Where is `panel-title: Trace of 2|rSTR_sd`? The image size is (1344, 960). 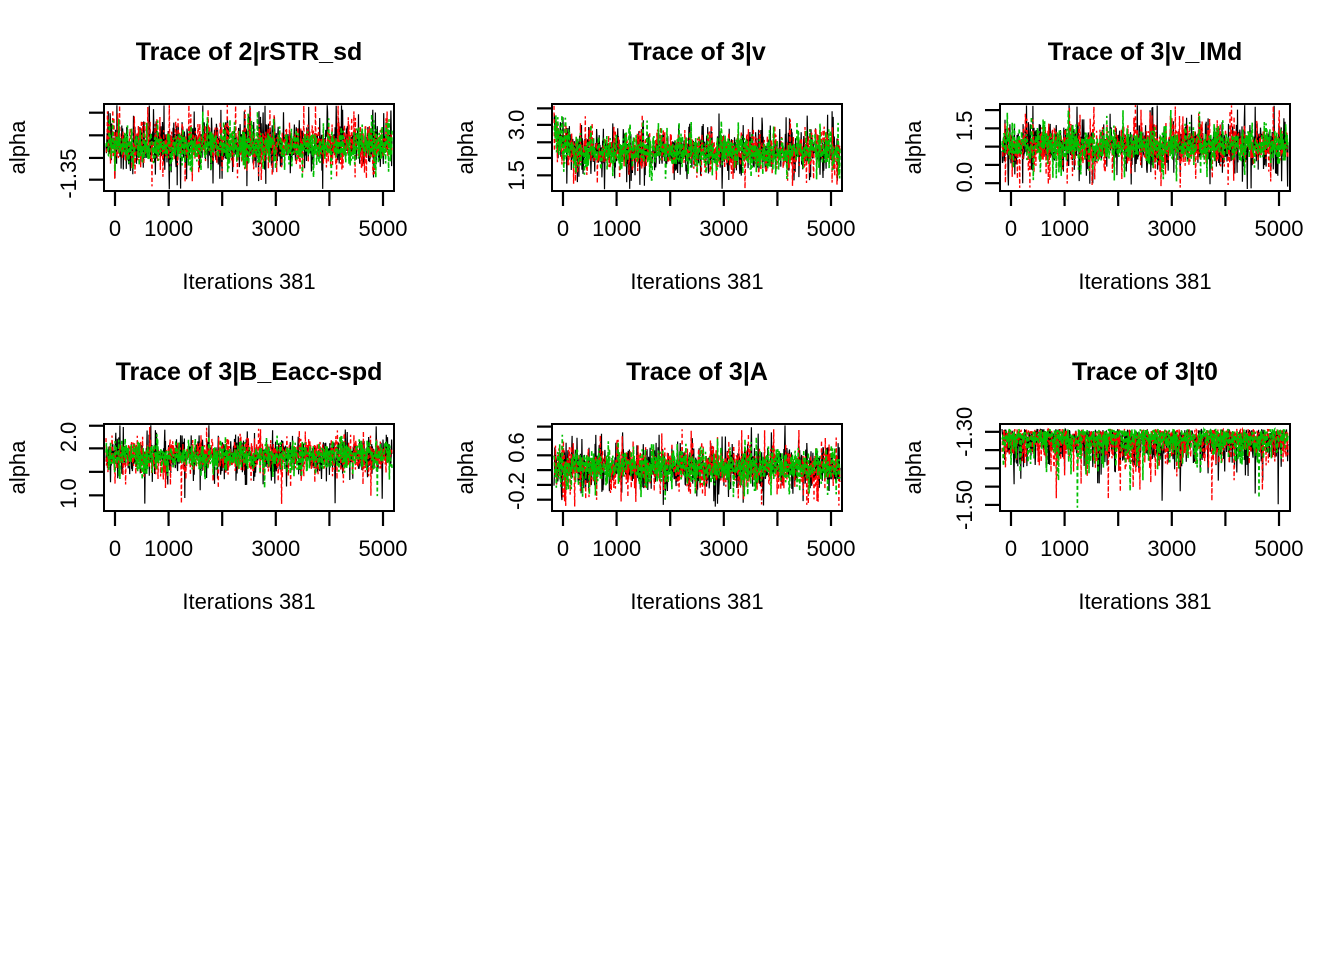
panel-title: Trace of 2|rSTR_sd is located at coordinates (249, 52).